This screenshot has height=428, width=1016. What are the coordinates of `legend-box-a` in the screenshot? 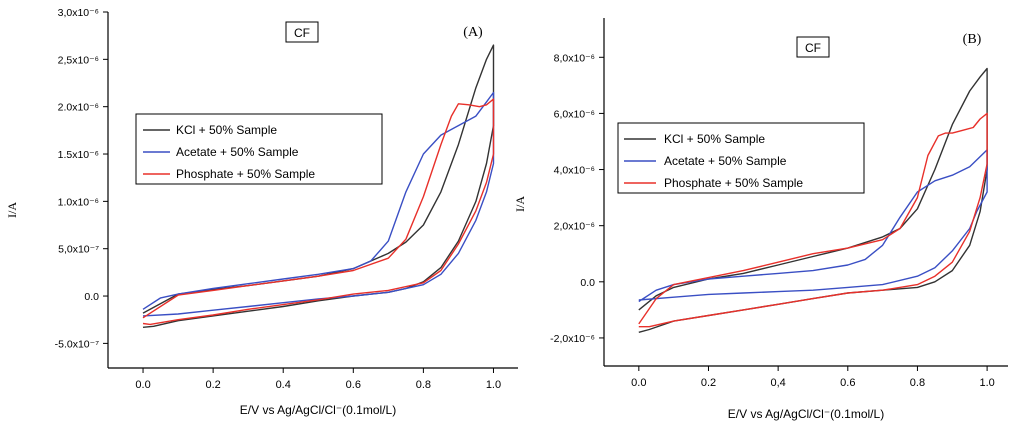 It's located at (259, 149).